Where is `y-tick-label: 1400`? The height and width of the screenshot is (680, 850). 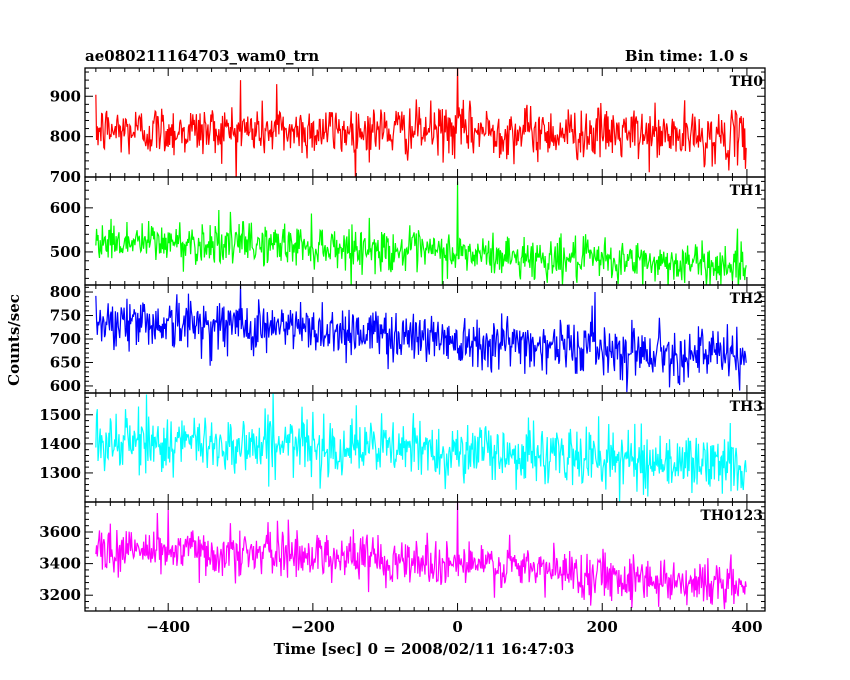 y-tick-label: 1400 is located at coordinates (60, 444).